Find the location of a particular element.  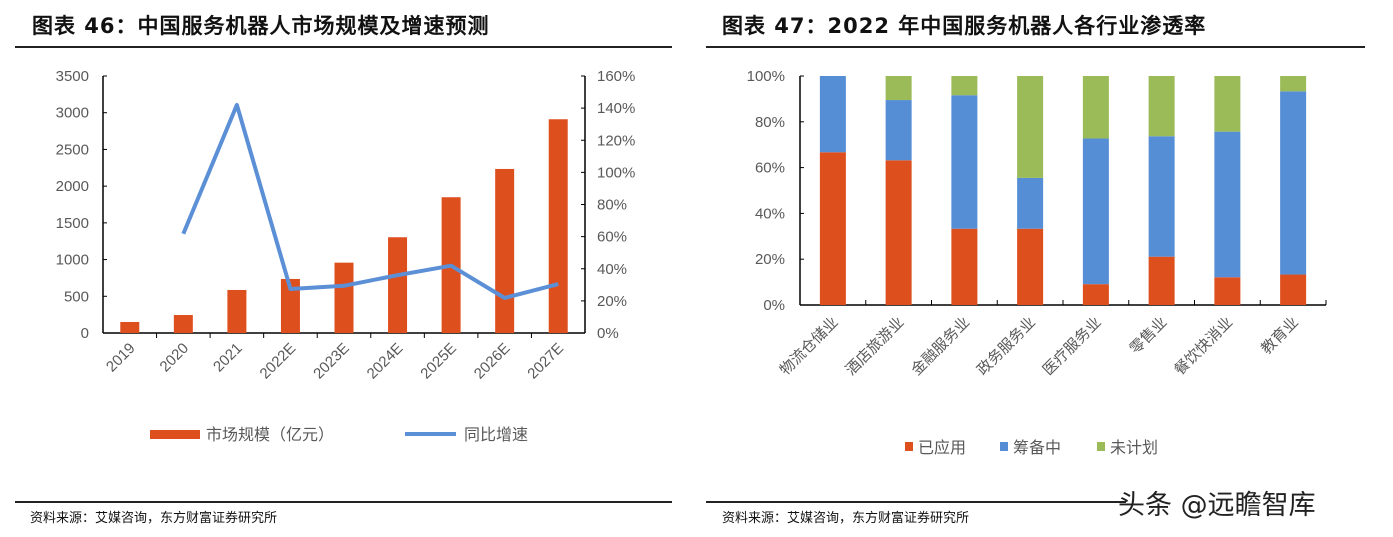

right-footer-rule is located at coordinates (916, 502).